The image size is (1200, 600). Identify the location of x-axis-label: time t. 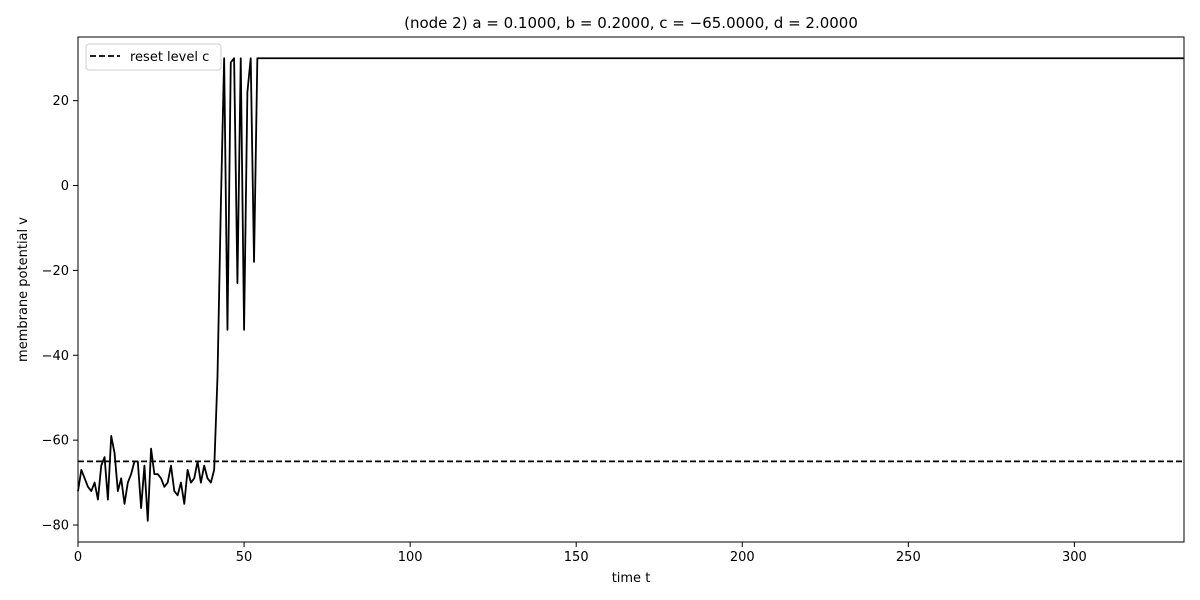
(631, 578).